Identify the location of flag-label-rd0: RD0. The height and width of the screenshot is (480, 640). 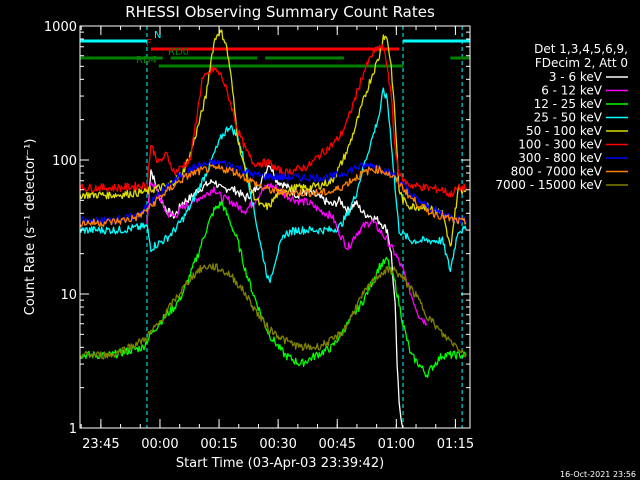
(178, 52).